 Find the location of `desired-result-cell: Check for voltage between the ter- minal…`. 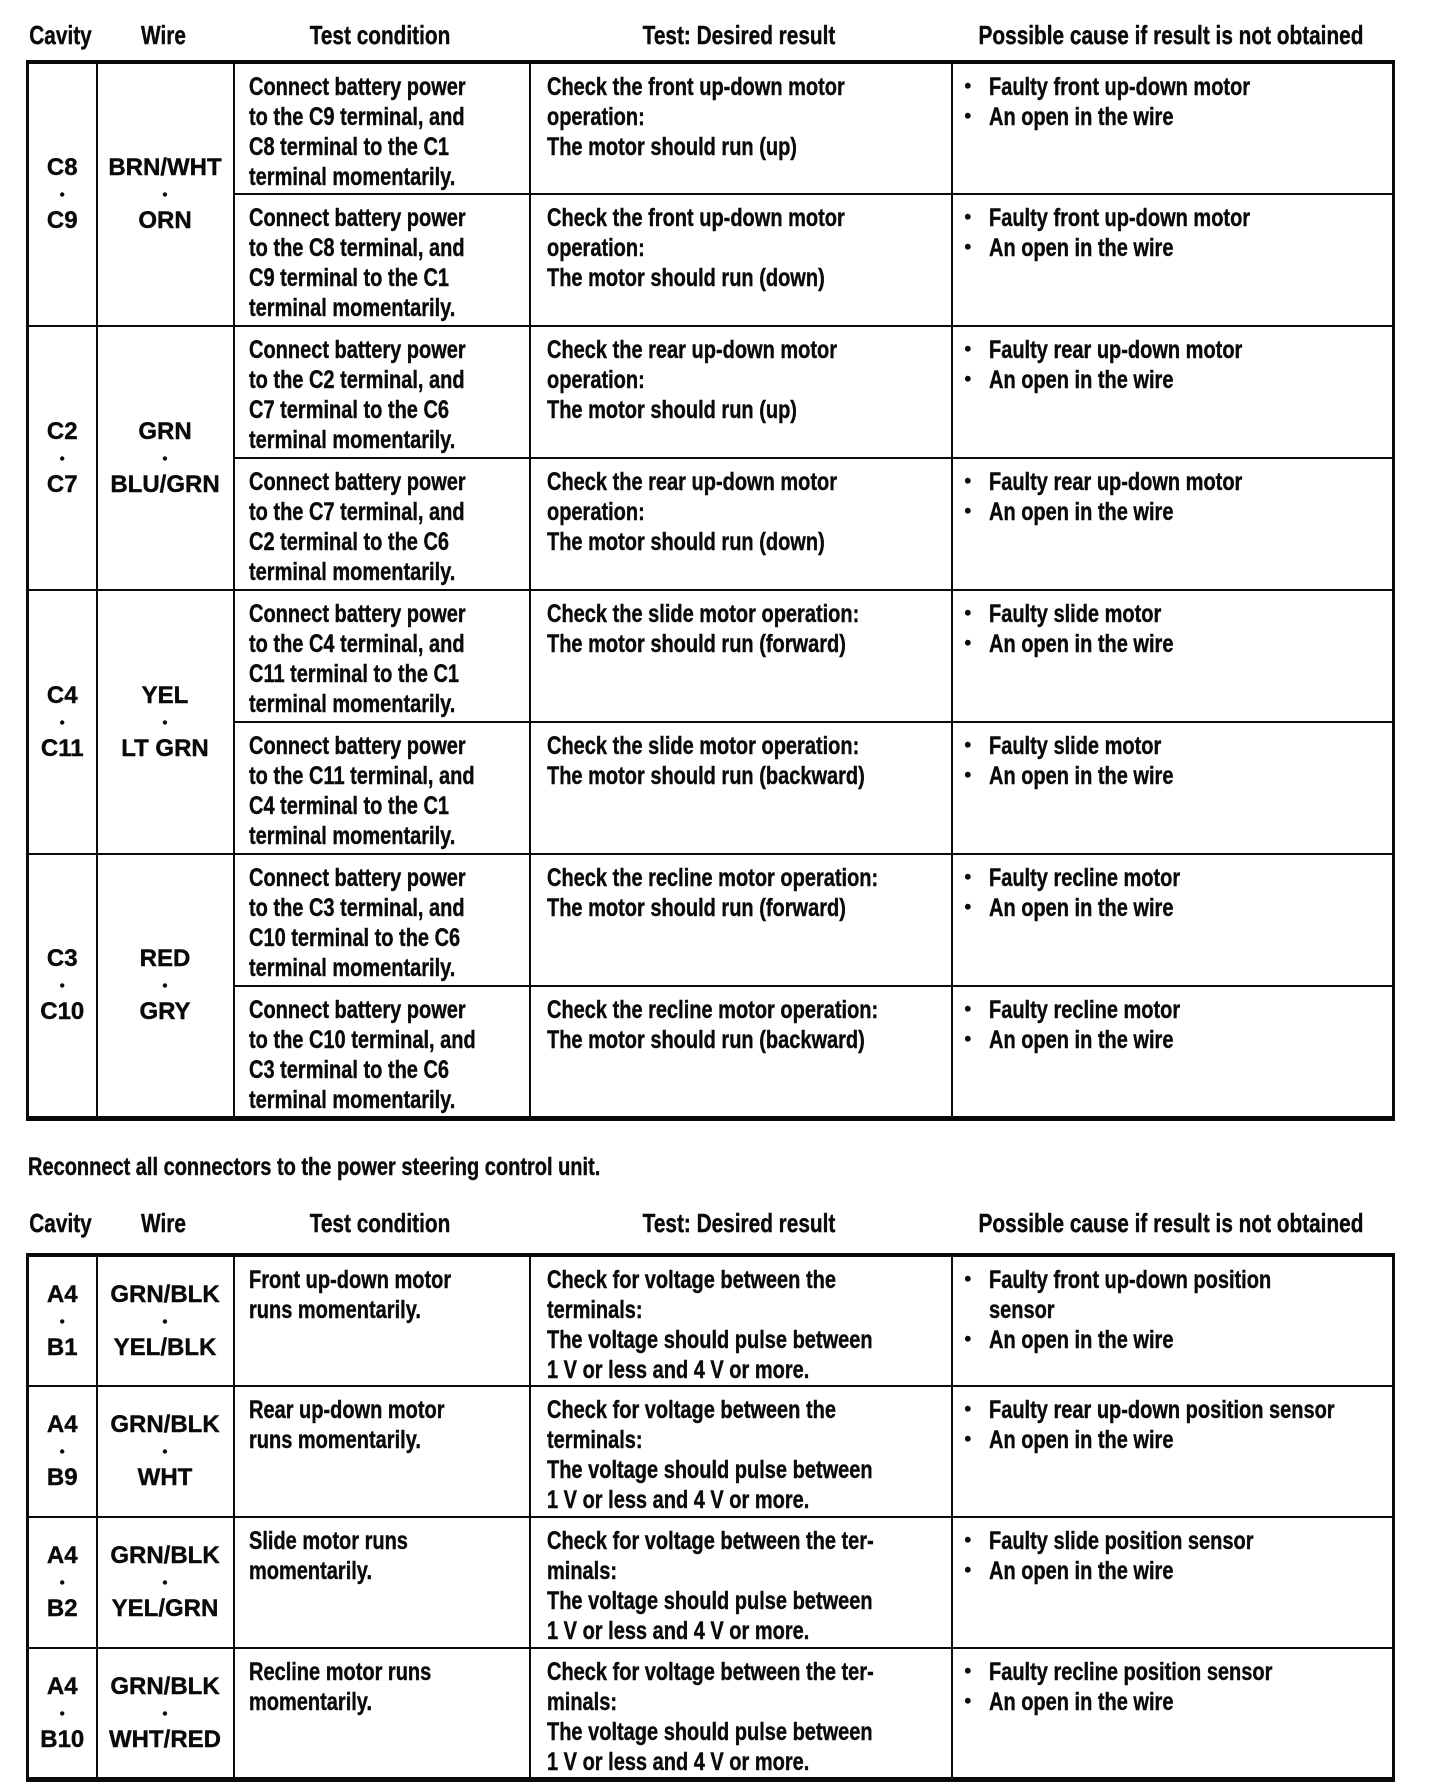

desired-result-cell: Check for voltage between the ter- minal… is located at coordinates (740, 1714).